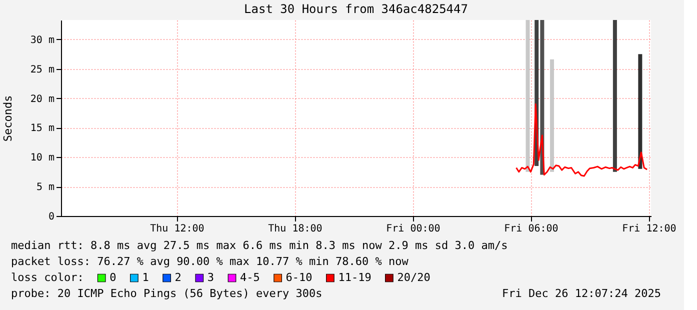 The width and height of the screenshot is (697, 310). I want to click on y-tick-label: 20 m, so click(42, 99).